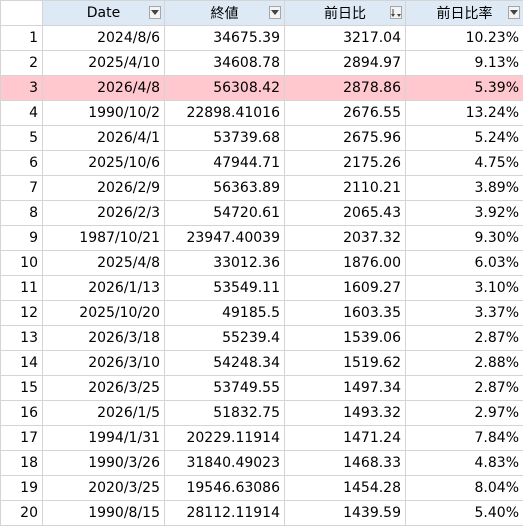 This screenshot has width=523, height=526. Describe the element at coordinates (345, 63) in the screenshot. I see `diff-cell: 2894.97` at that location.